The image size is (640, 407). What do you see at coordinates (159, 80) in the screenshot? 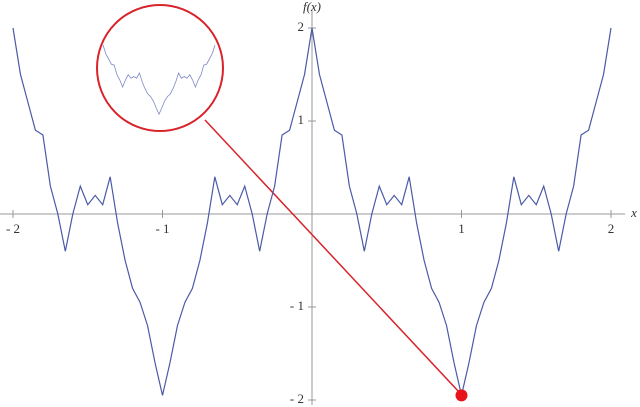
I see `inset-line` at bounding box center [159, 80].